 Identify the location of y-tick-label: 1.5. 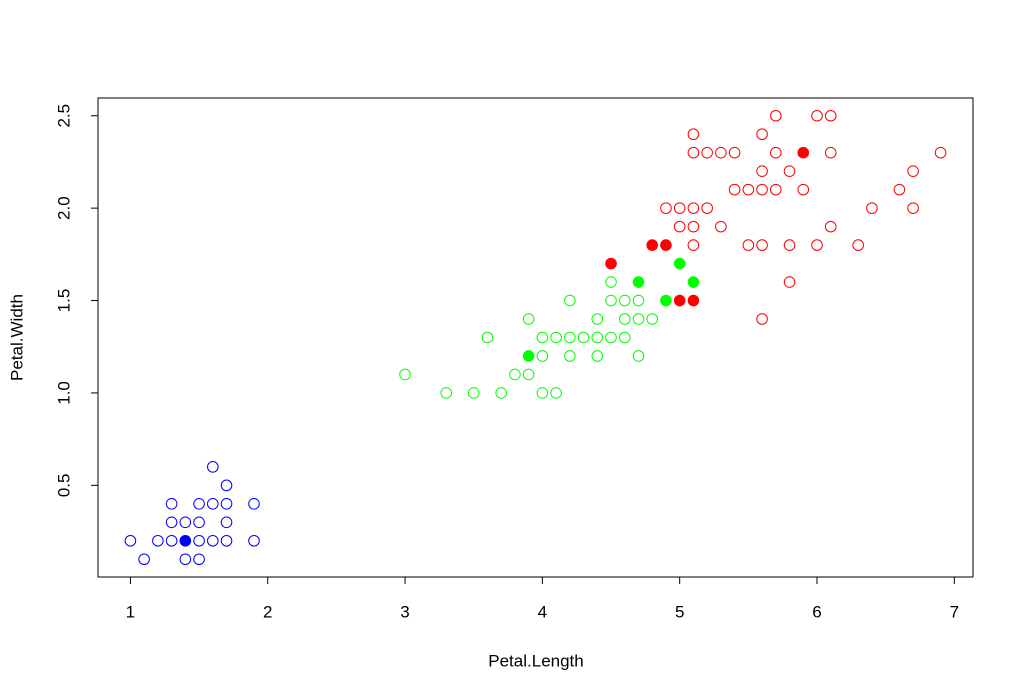
(63, 301).